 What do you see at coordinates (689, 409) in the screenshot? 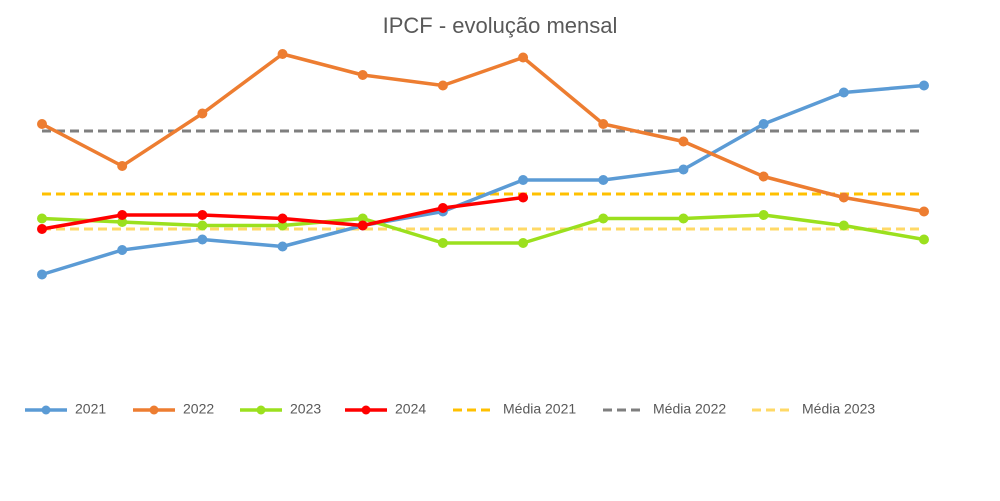
I see `legend-label: Média 2022` at bounding box center [689, 409].